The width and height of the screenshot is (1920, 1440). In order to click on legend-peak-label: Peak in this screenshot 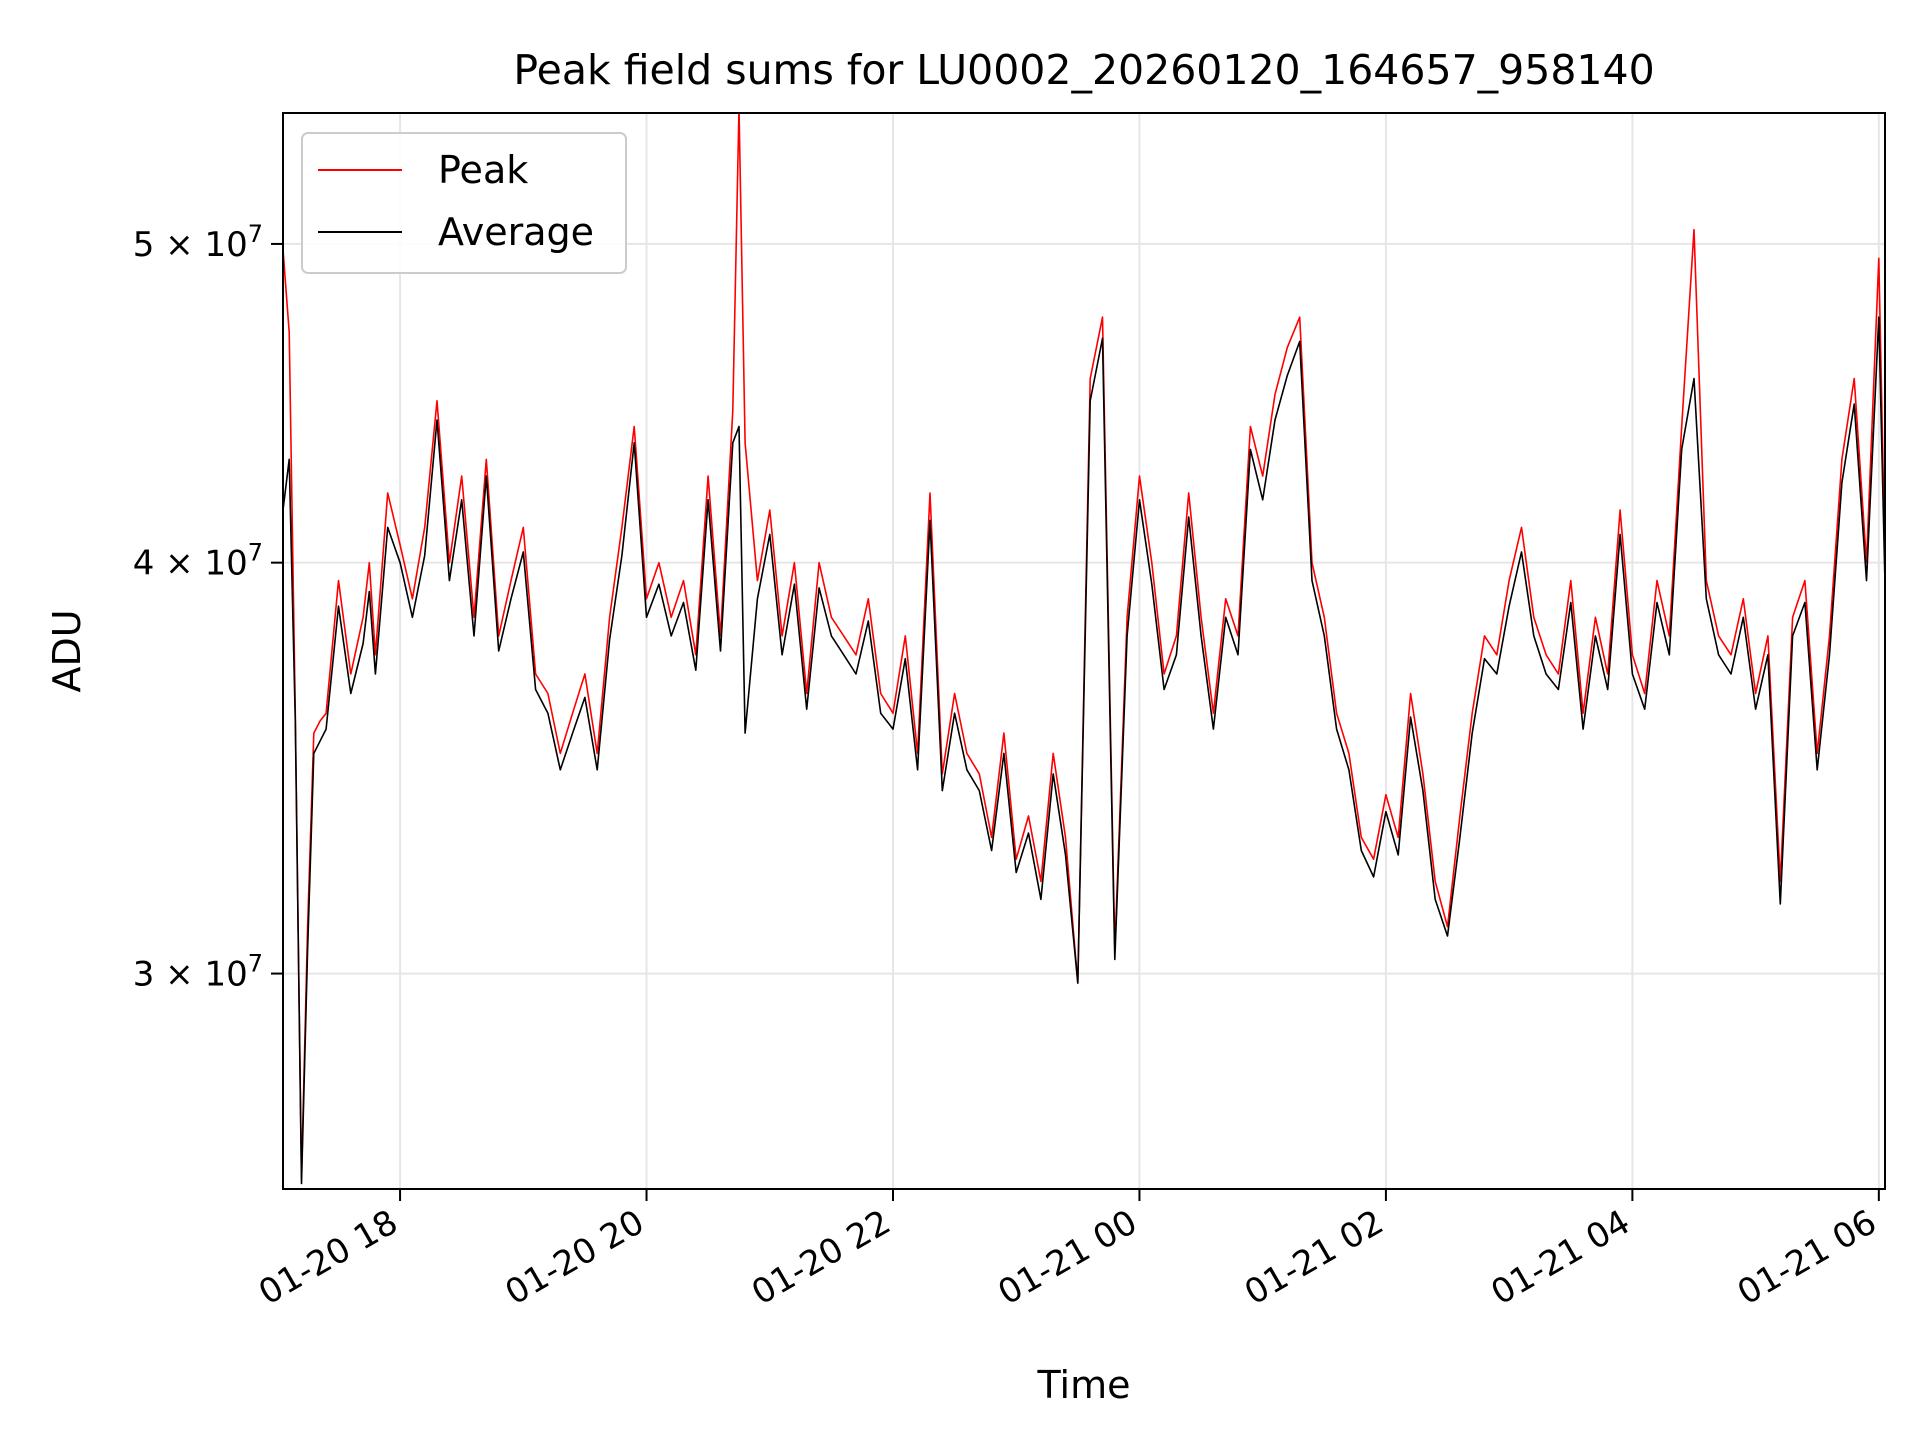, I will do `click(483, 170)`.